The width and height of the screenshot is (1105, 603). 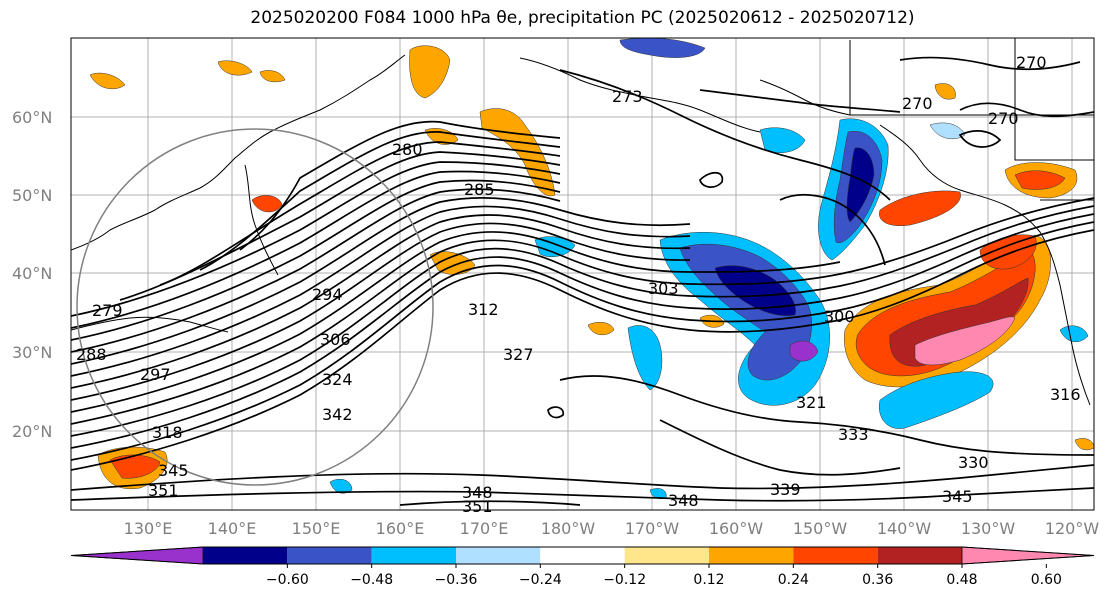 I want to click on lat-labels: 60°N 50°N 40°N 30°N 20°N, so click(x=32, y=274).